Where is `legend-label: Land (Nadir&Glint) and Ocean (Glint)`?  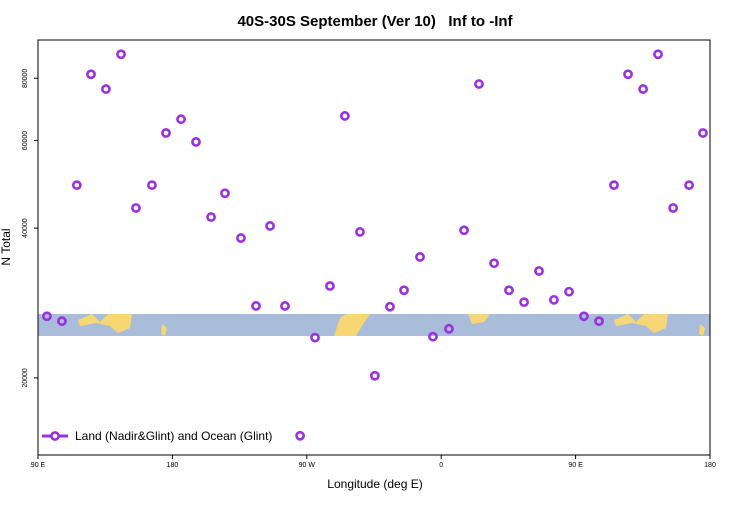
legend-label: Land (Nadir&Glint) and Ocean (Glint) is located at coordinates (173, 436).